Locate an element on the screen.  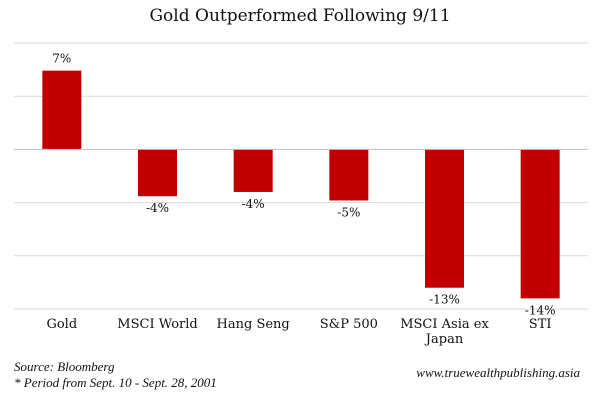
category-label: Japan is located at coordinates (444, 339).